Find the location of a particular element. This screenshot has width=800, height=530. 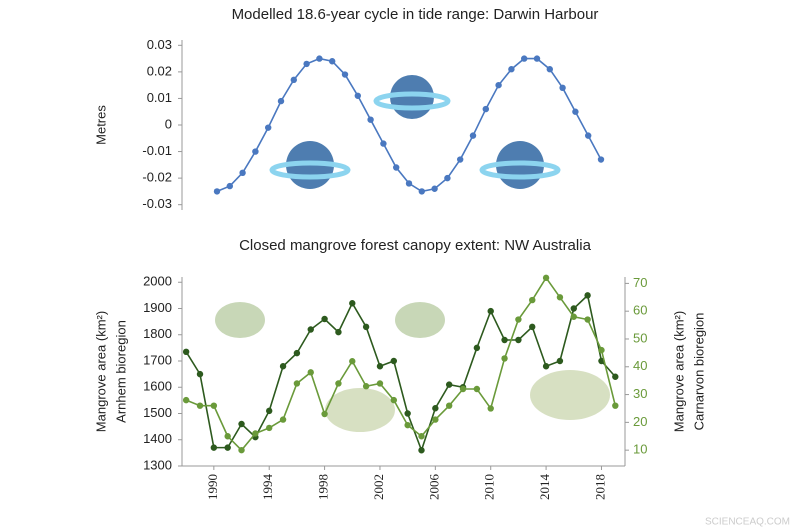

y-tick-label: 0.02 is located at coordinates (159, 70).